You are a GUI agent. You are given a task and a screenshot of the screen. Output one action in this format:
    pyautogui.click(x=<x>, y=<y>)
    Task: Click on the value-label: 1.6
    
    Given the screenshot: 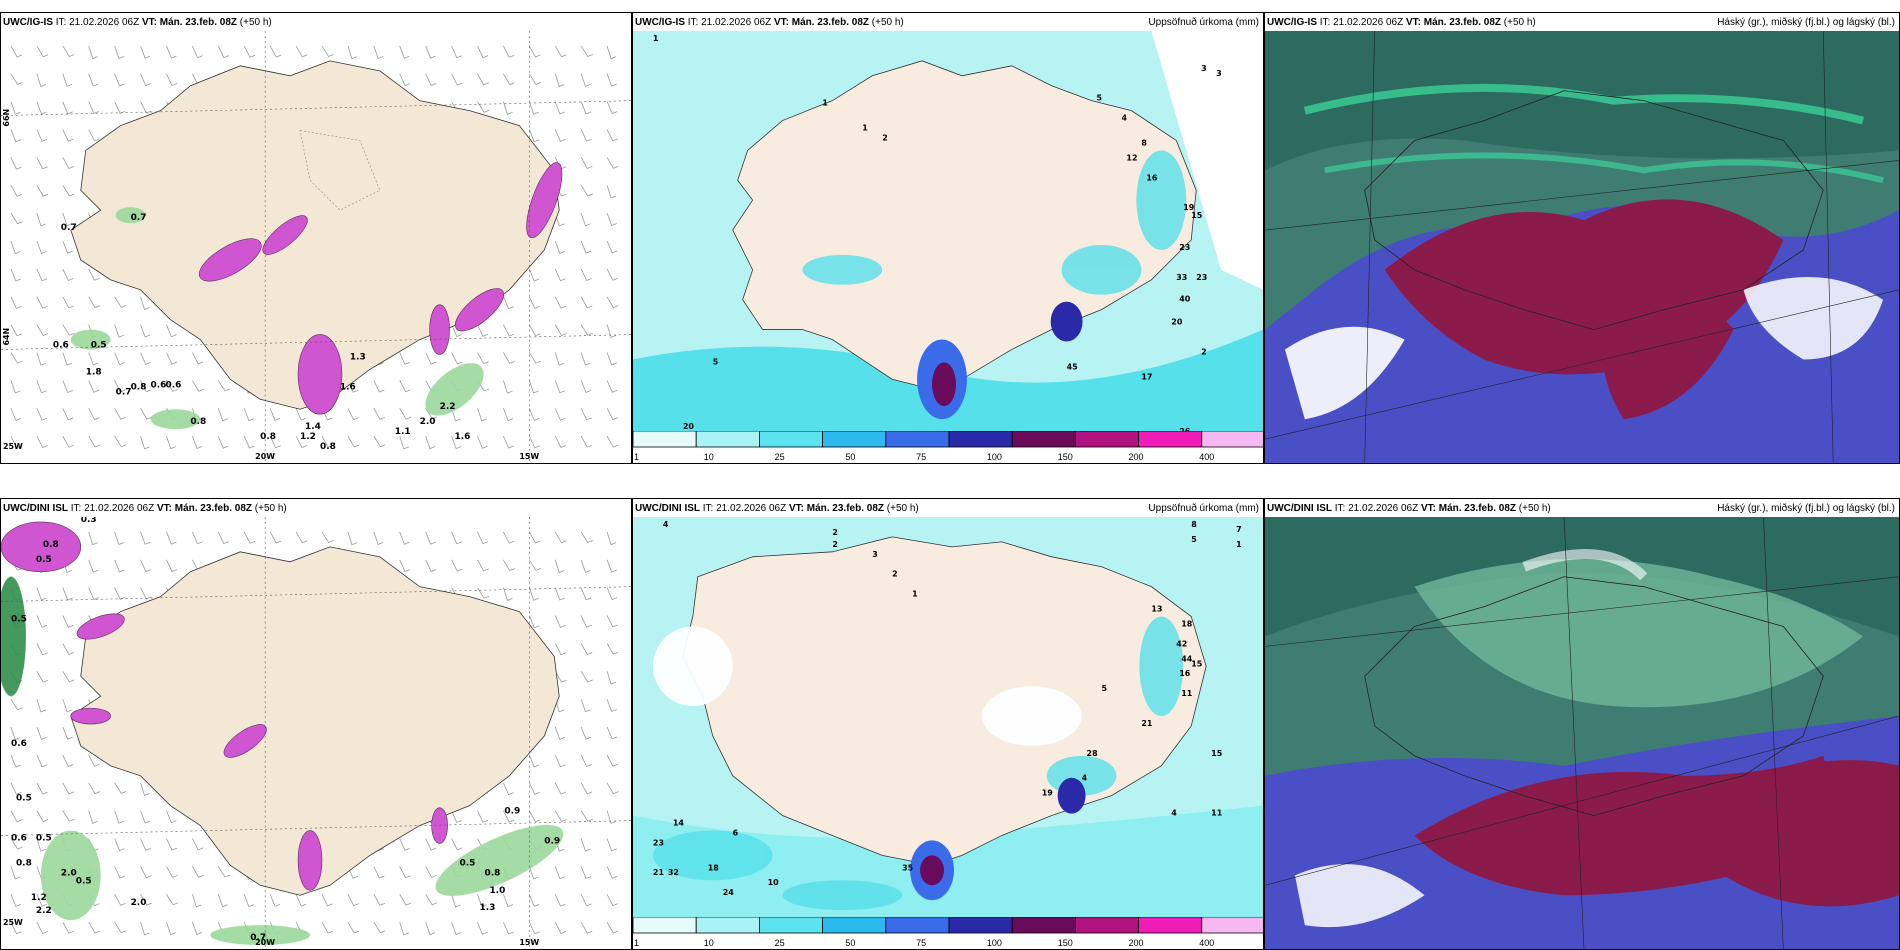 What is the action you would take?
    pyautogui.click(x=348, y=387)
    